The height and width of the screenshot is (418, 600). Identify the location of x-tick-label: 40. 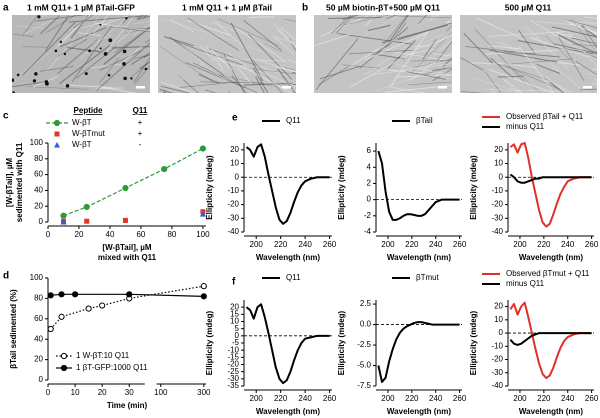
(110, 234).